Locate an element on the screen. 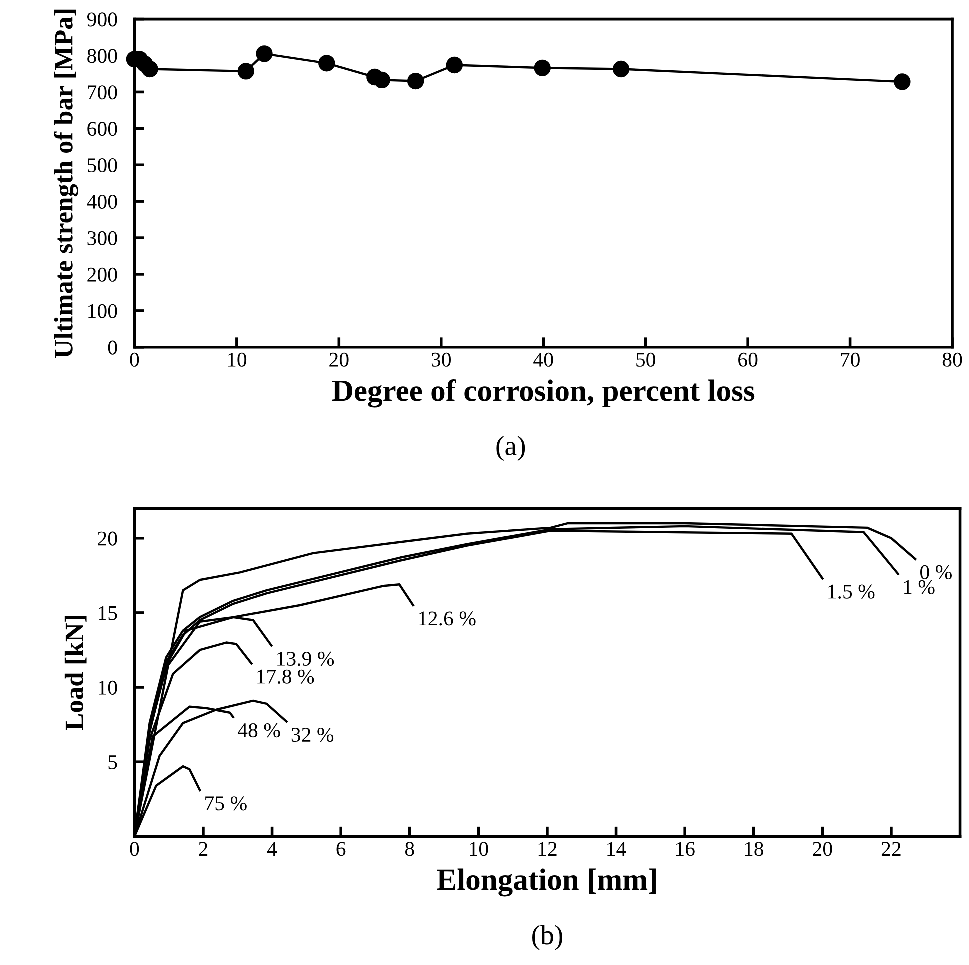 This screenshot has width=969, height=965. y-tick-label: 300 is located at coordinates (103, 238).